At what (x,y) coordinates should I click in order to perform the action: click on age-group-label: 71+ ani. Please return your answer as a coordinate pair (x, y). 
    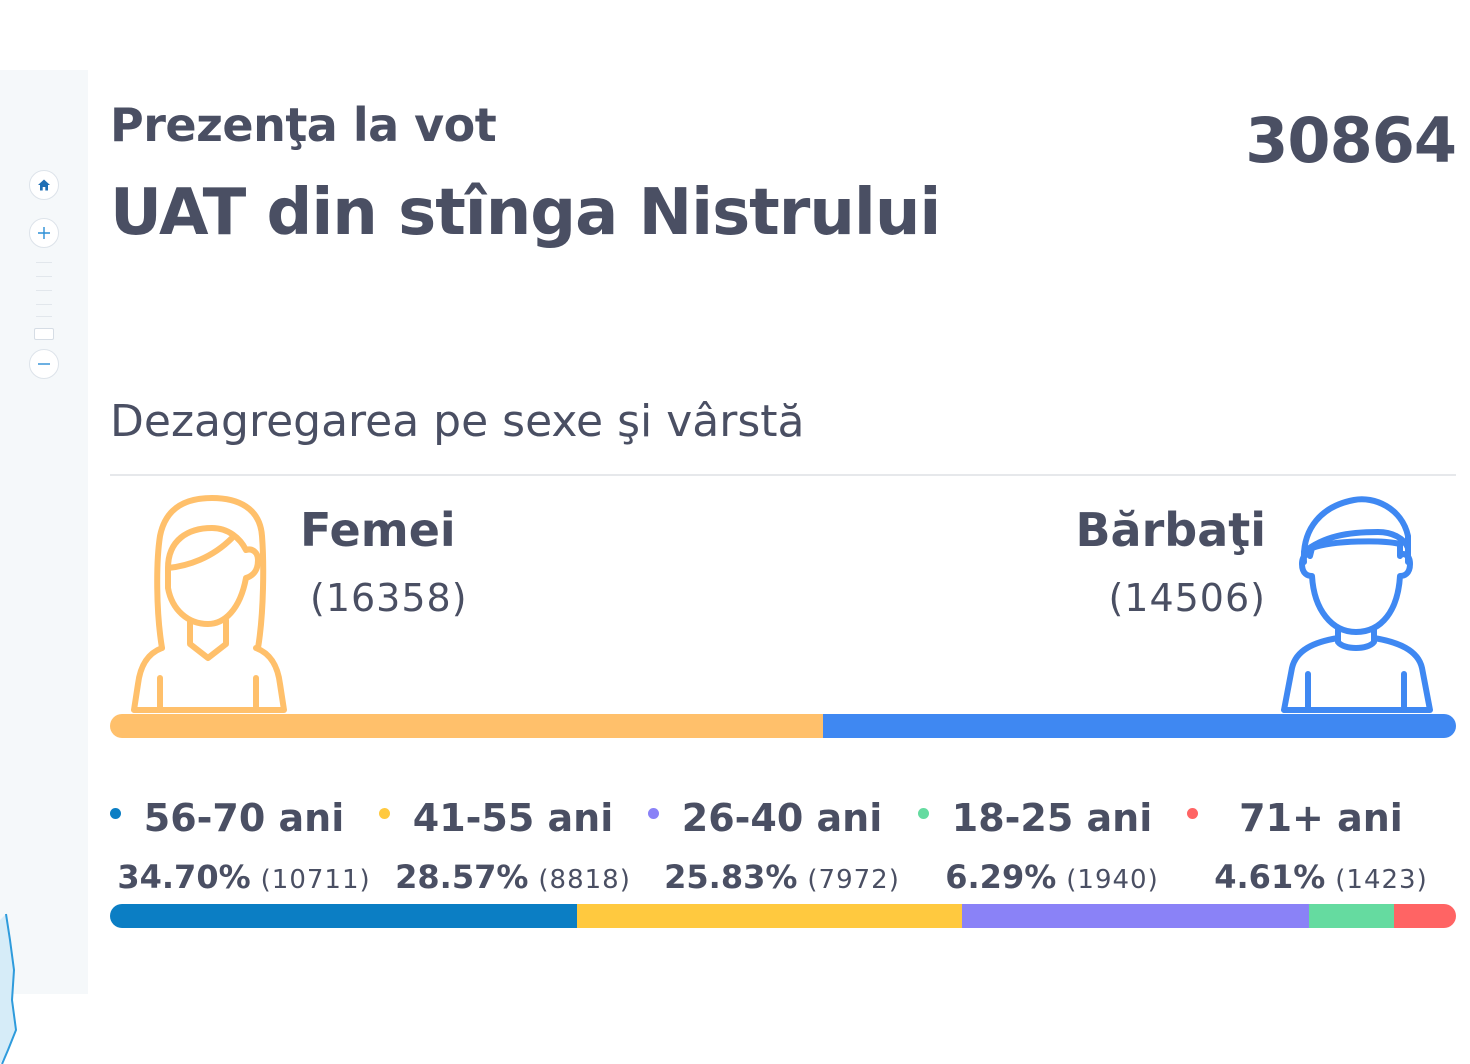
    Looking at the image, I should click on (1321, 818).